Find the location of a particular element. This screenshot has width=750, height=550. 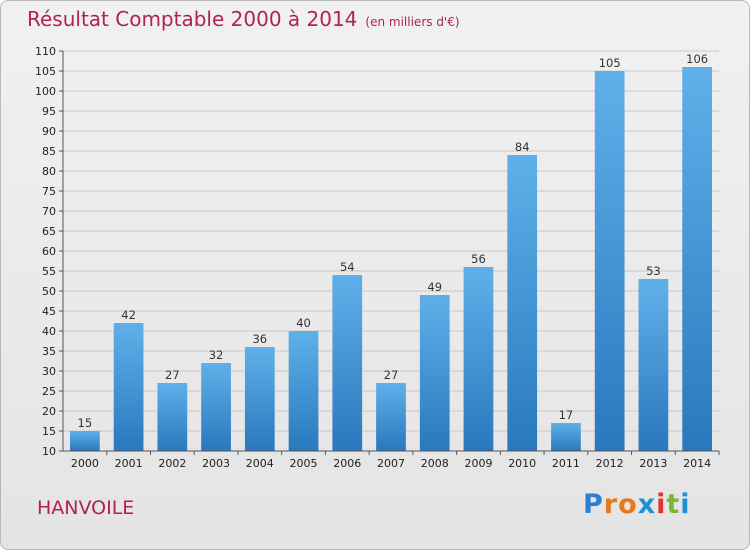

x-tick-label: 2013 is located at coordinates (653, 463).